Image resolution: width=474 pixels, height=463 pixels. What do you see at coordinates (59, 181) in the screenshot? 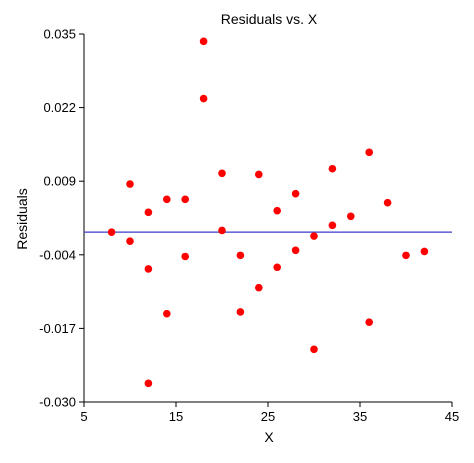
I see `y-tick-label: 0.009` at bounding box center [59, 181].